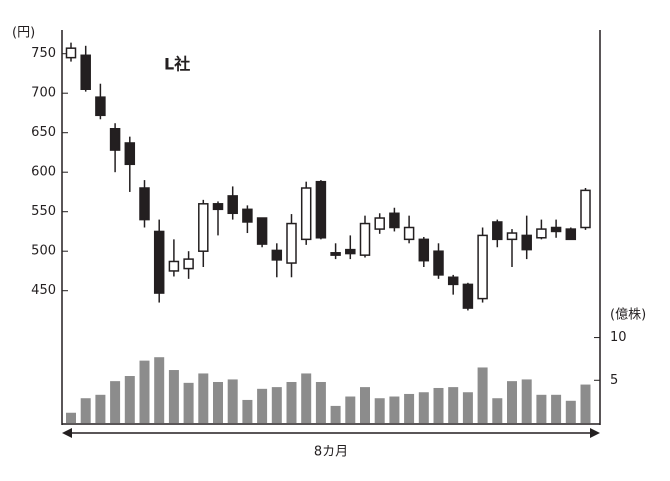 The height and width of the screenshot is (481, 670). I want to click on chart-title: L社, so click(177, 64).